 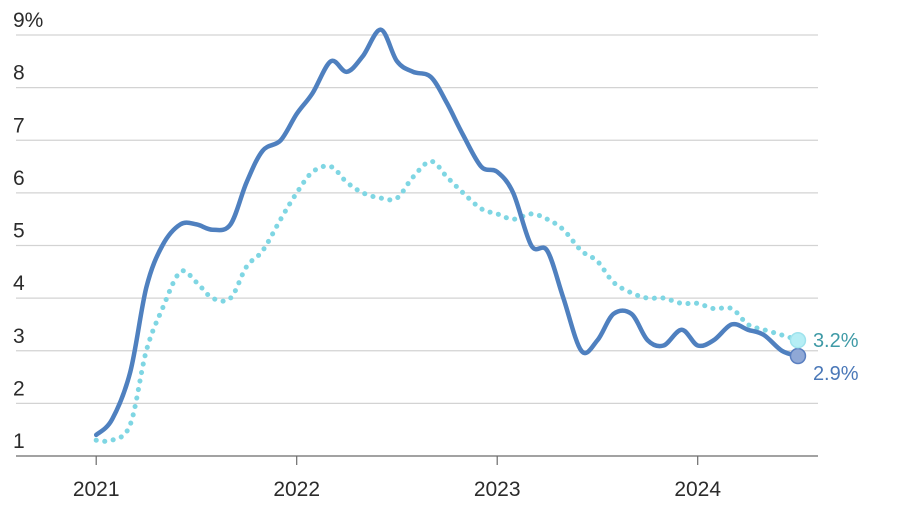 I want to click on y-tick-label: 1, so click(x=19, y=441).